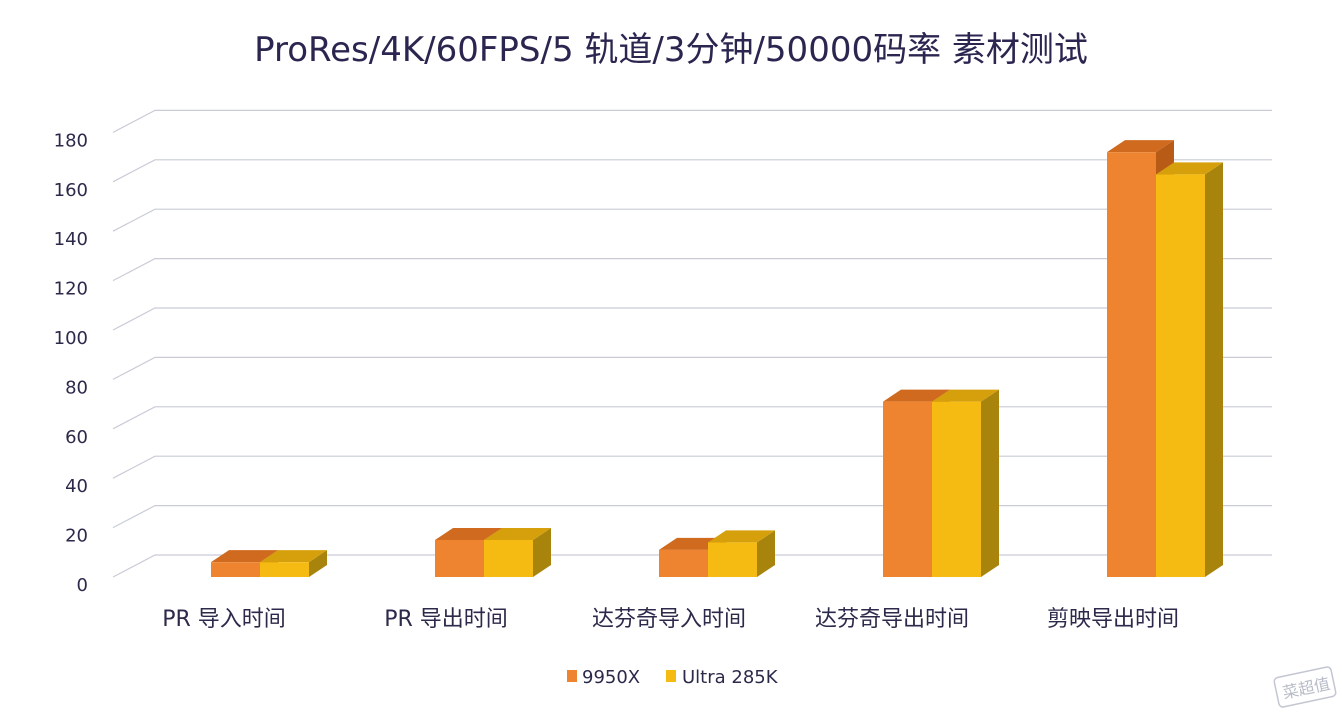 The height and width of the screenshot is (720, 1342). I want to click on watermark-badge, so click(1305, 687).